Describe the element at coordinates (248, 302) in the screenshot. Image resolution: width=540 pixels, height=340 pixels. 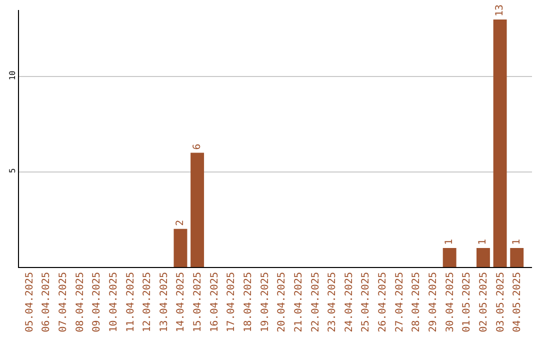
I see `x-tick-label: 18.04.2025` at that location.